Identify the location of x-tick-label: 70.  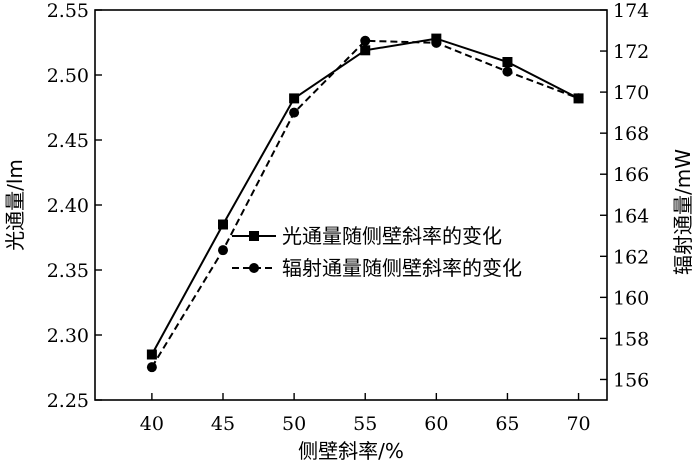
(578, 424).